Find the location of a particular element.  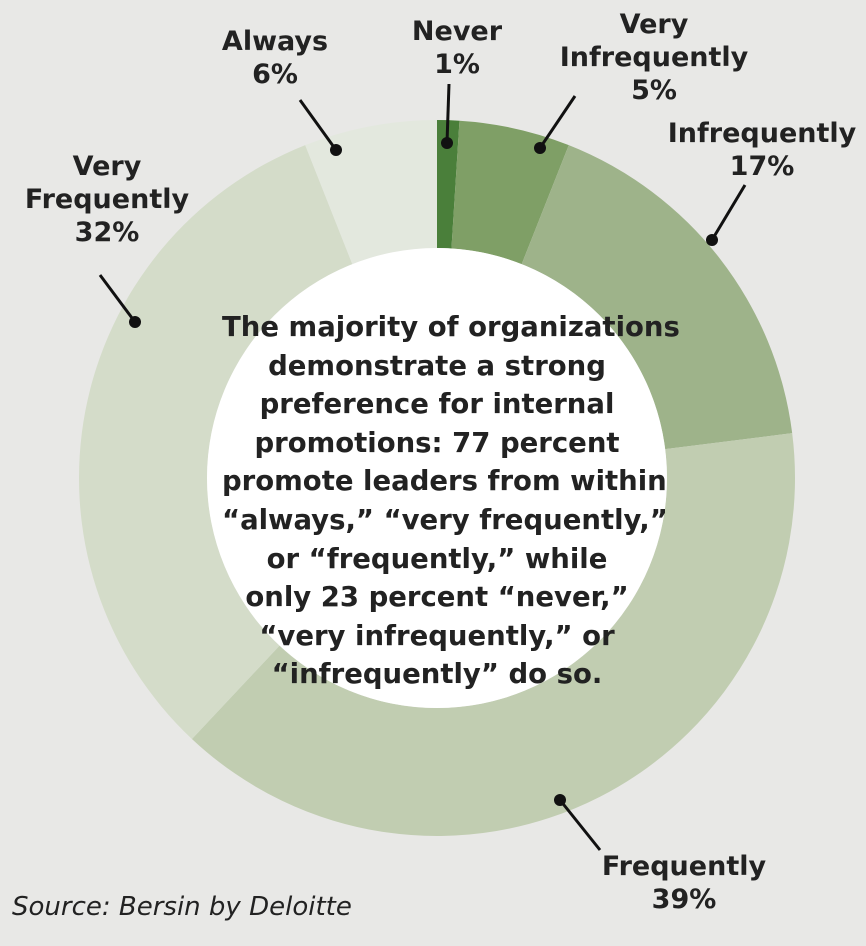

data-label-category-always: Always is located at coordinates (275, 41).